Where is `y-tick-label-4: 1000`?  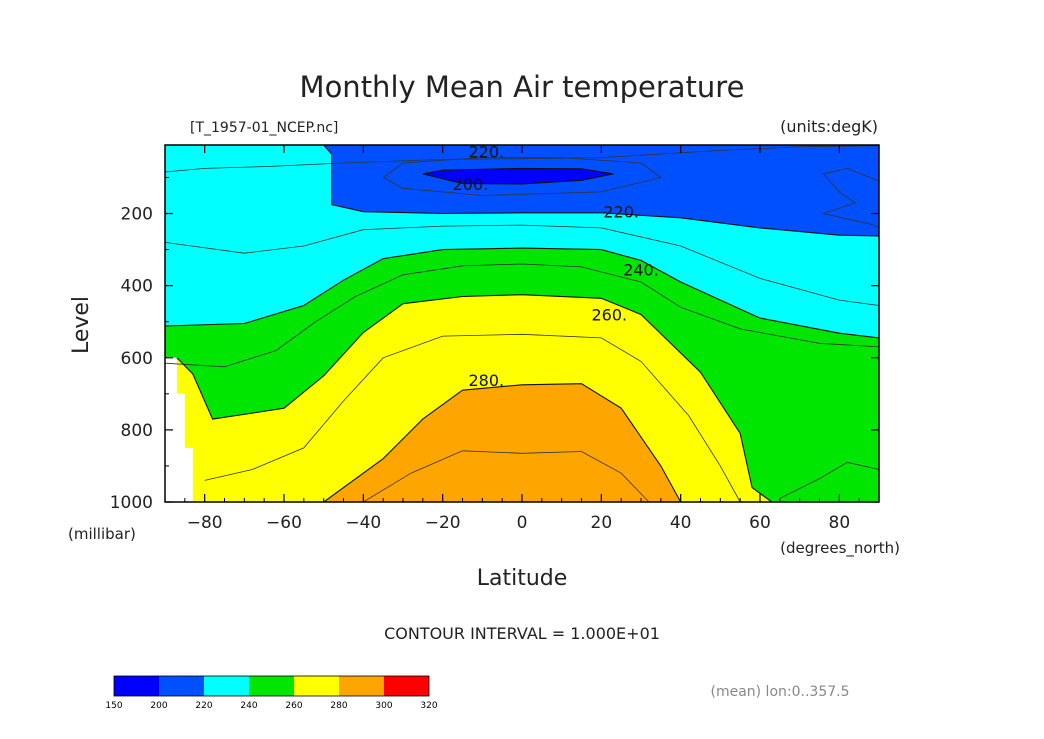
y-tick-label-4: 1000 is located at coordinates (131, 503).